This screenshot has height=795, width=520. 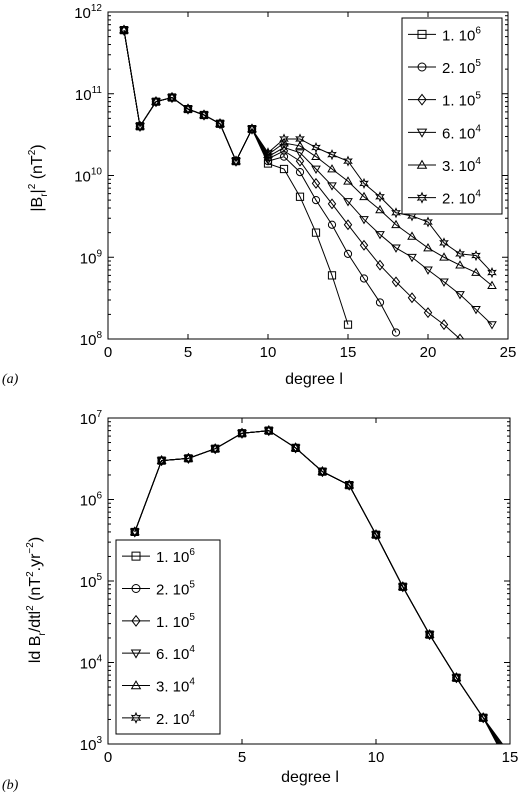 What do you see at coordinates (175, 589) in the screenshot?
I see `panel-b-legend-label: 2. 105` at bounding box center [175, 589].